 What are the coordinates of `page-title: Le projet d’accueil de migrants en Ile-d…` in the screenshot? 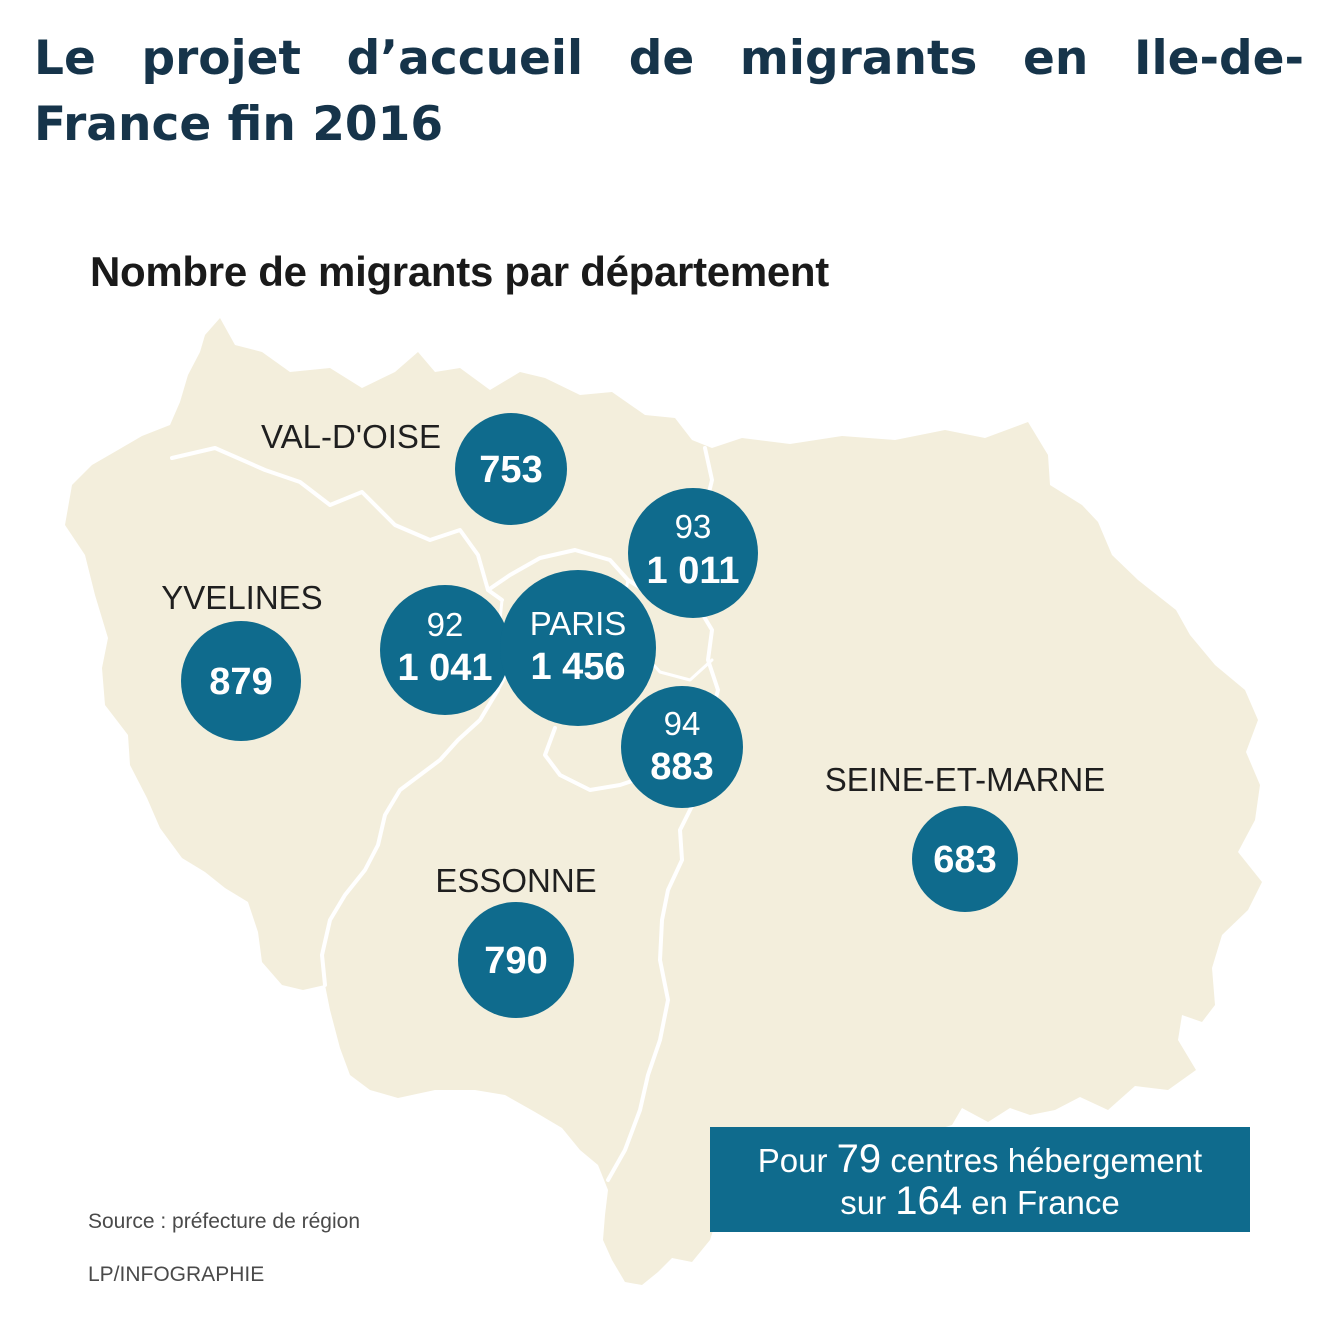 It's located at (669, 91).